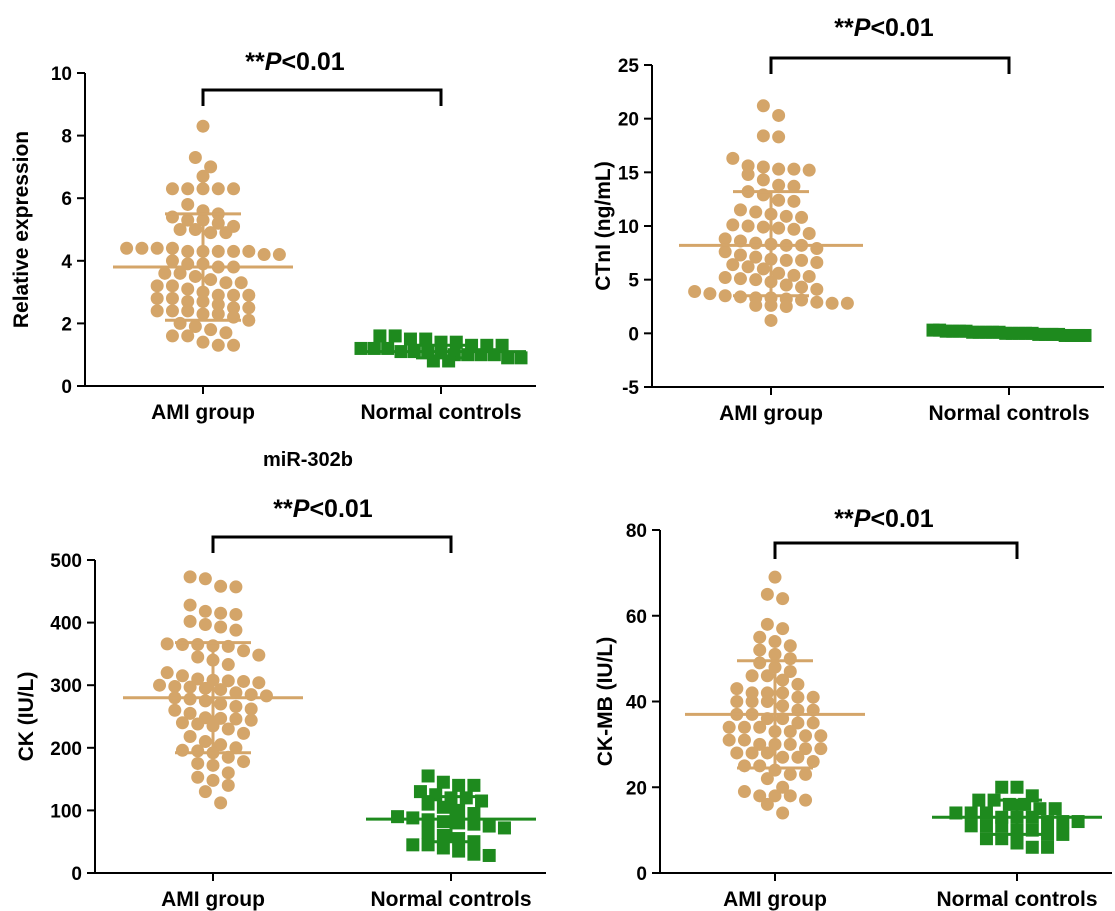  Describe the element at coordinates (636, 531) in the screenshot. I see `y-tick-label: 80` at that location.